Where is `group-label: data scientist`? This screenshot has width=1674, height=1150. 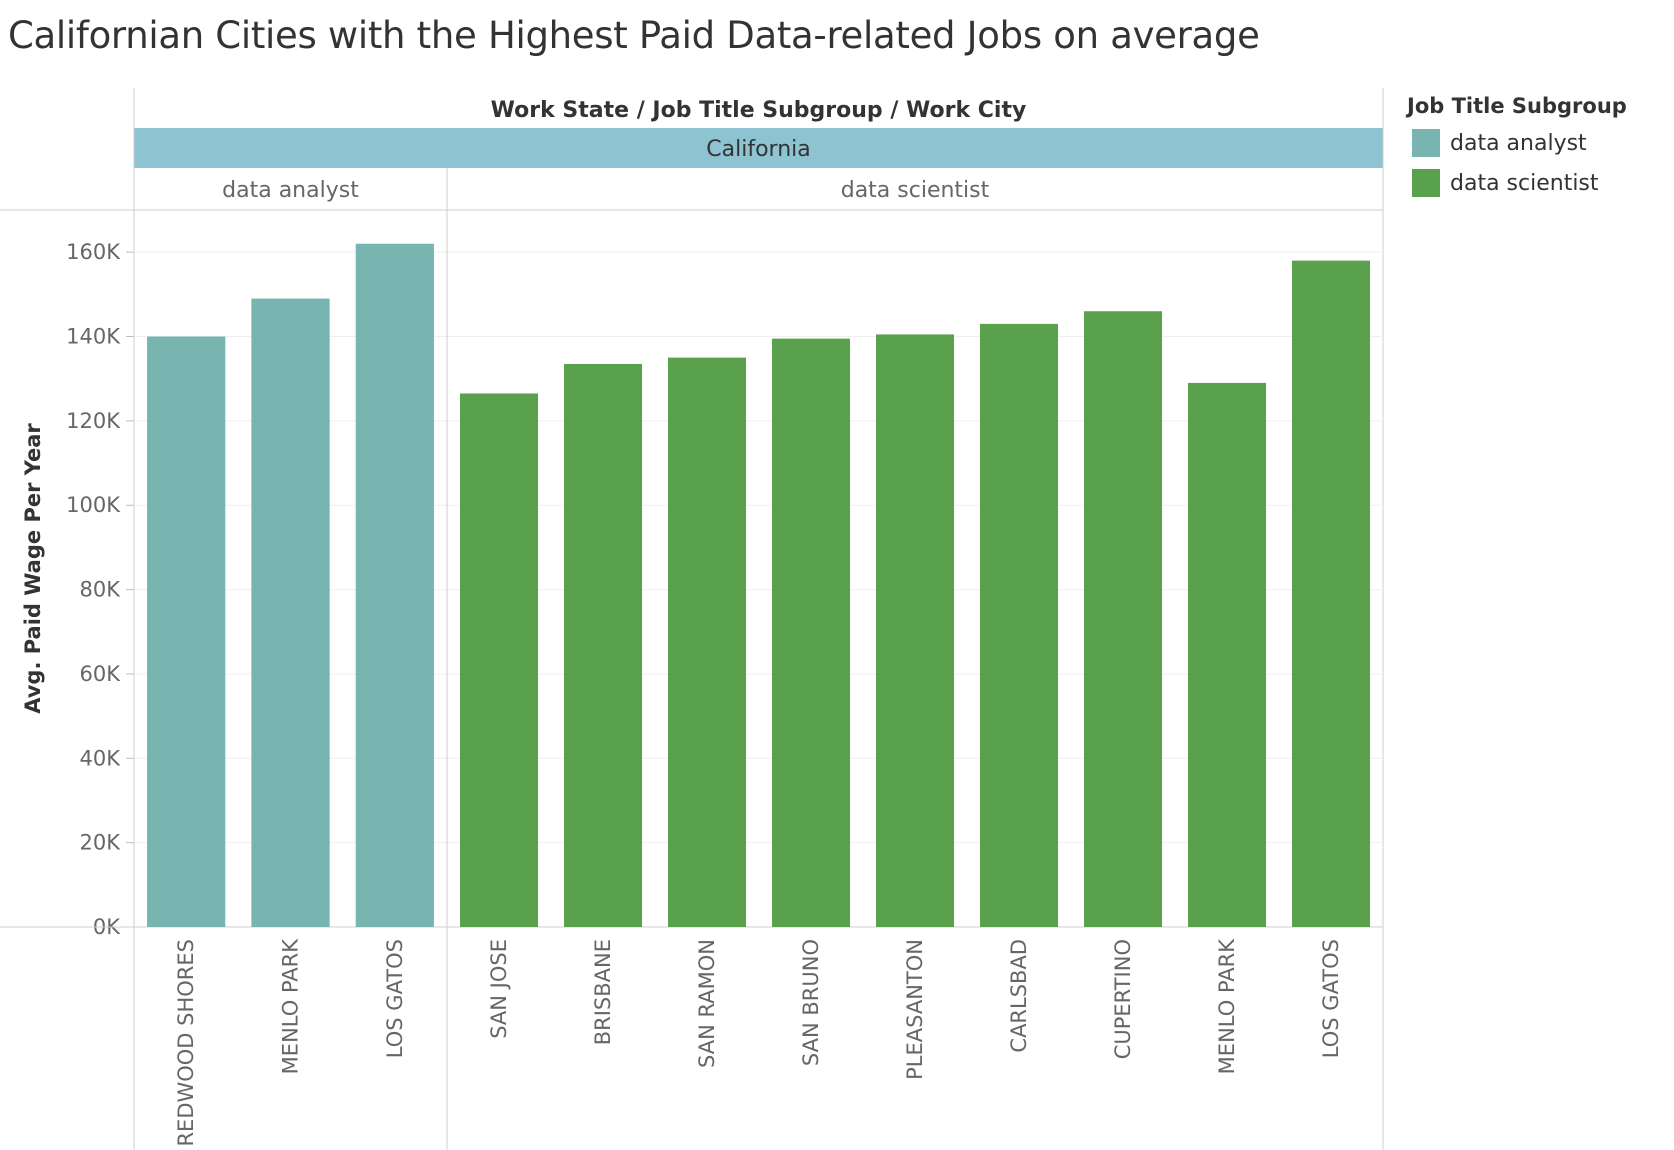 group-label: data scientist is located at coordinates (915, 190).